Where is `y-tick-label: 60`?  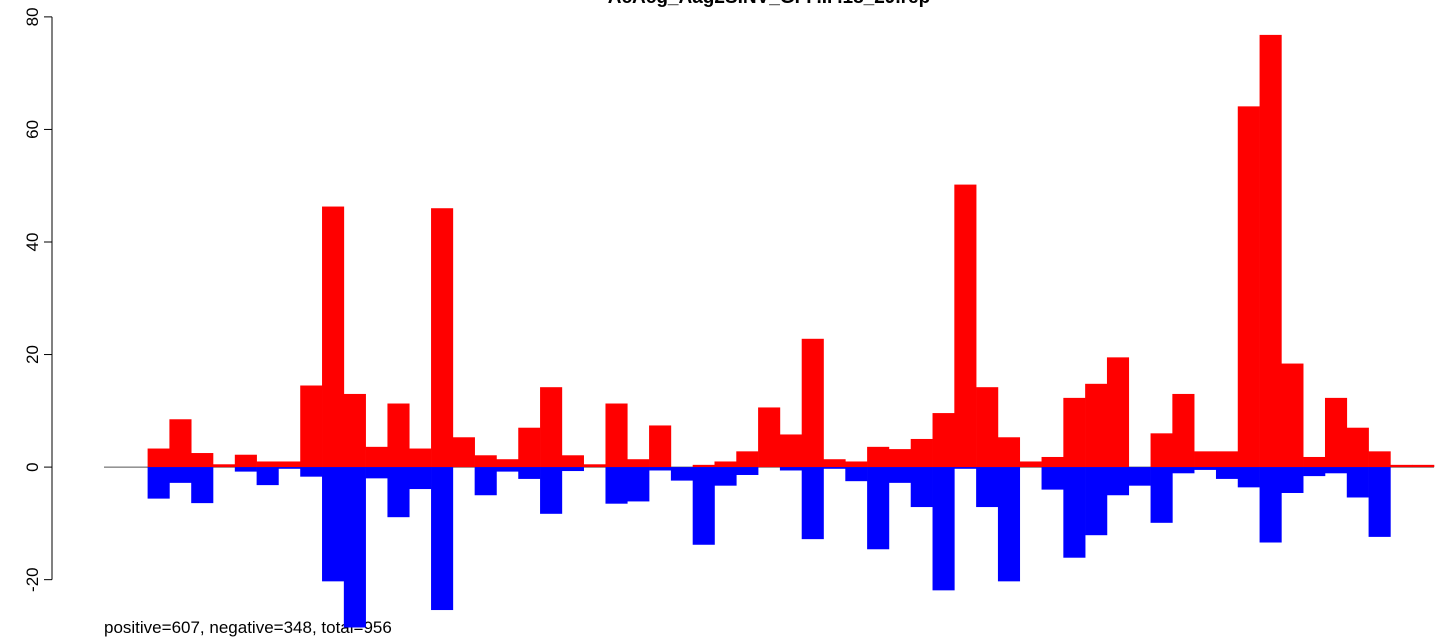
y-tick-label: 60 is located at coordinates (32, 129).